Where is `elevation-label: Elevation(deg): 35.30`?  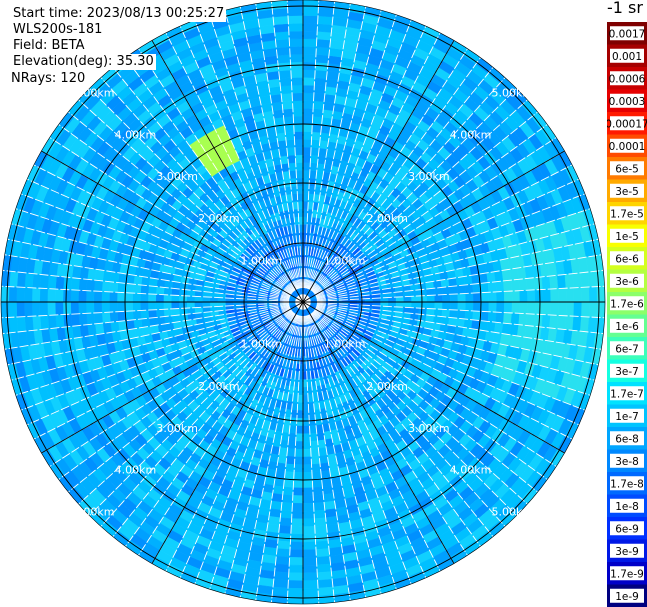
elevation-label: Elevation(deg): 35.30 is located at coordinates (83, 62).